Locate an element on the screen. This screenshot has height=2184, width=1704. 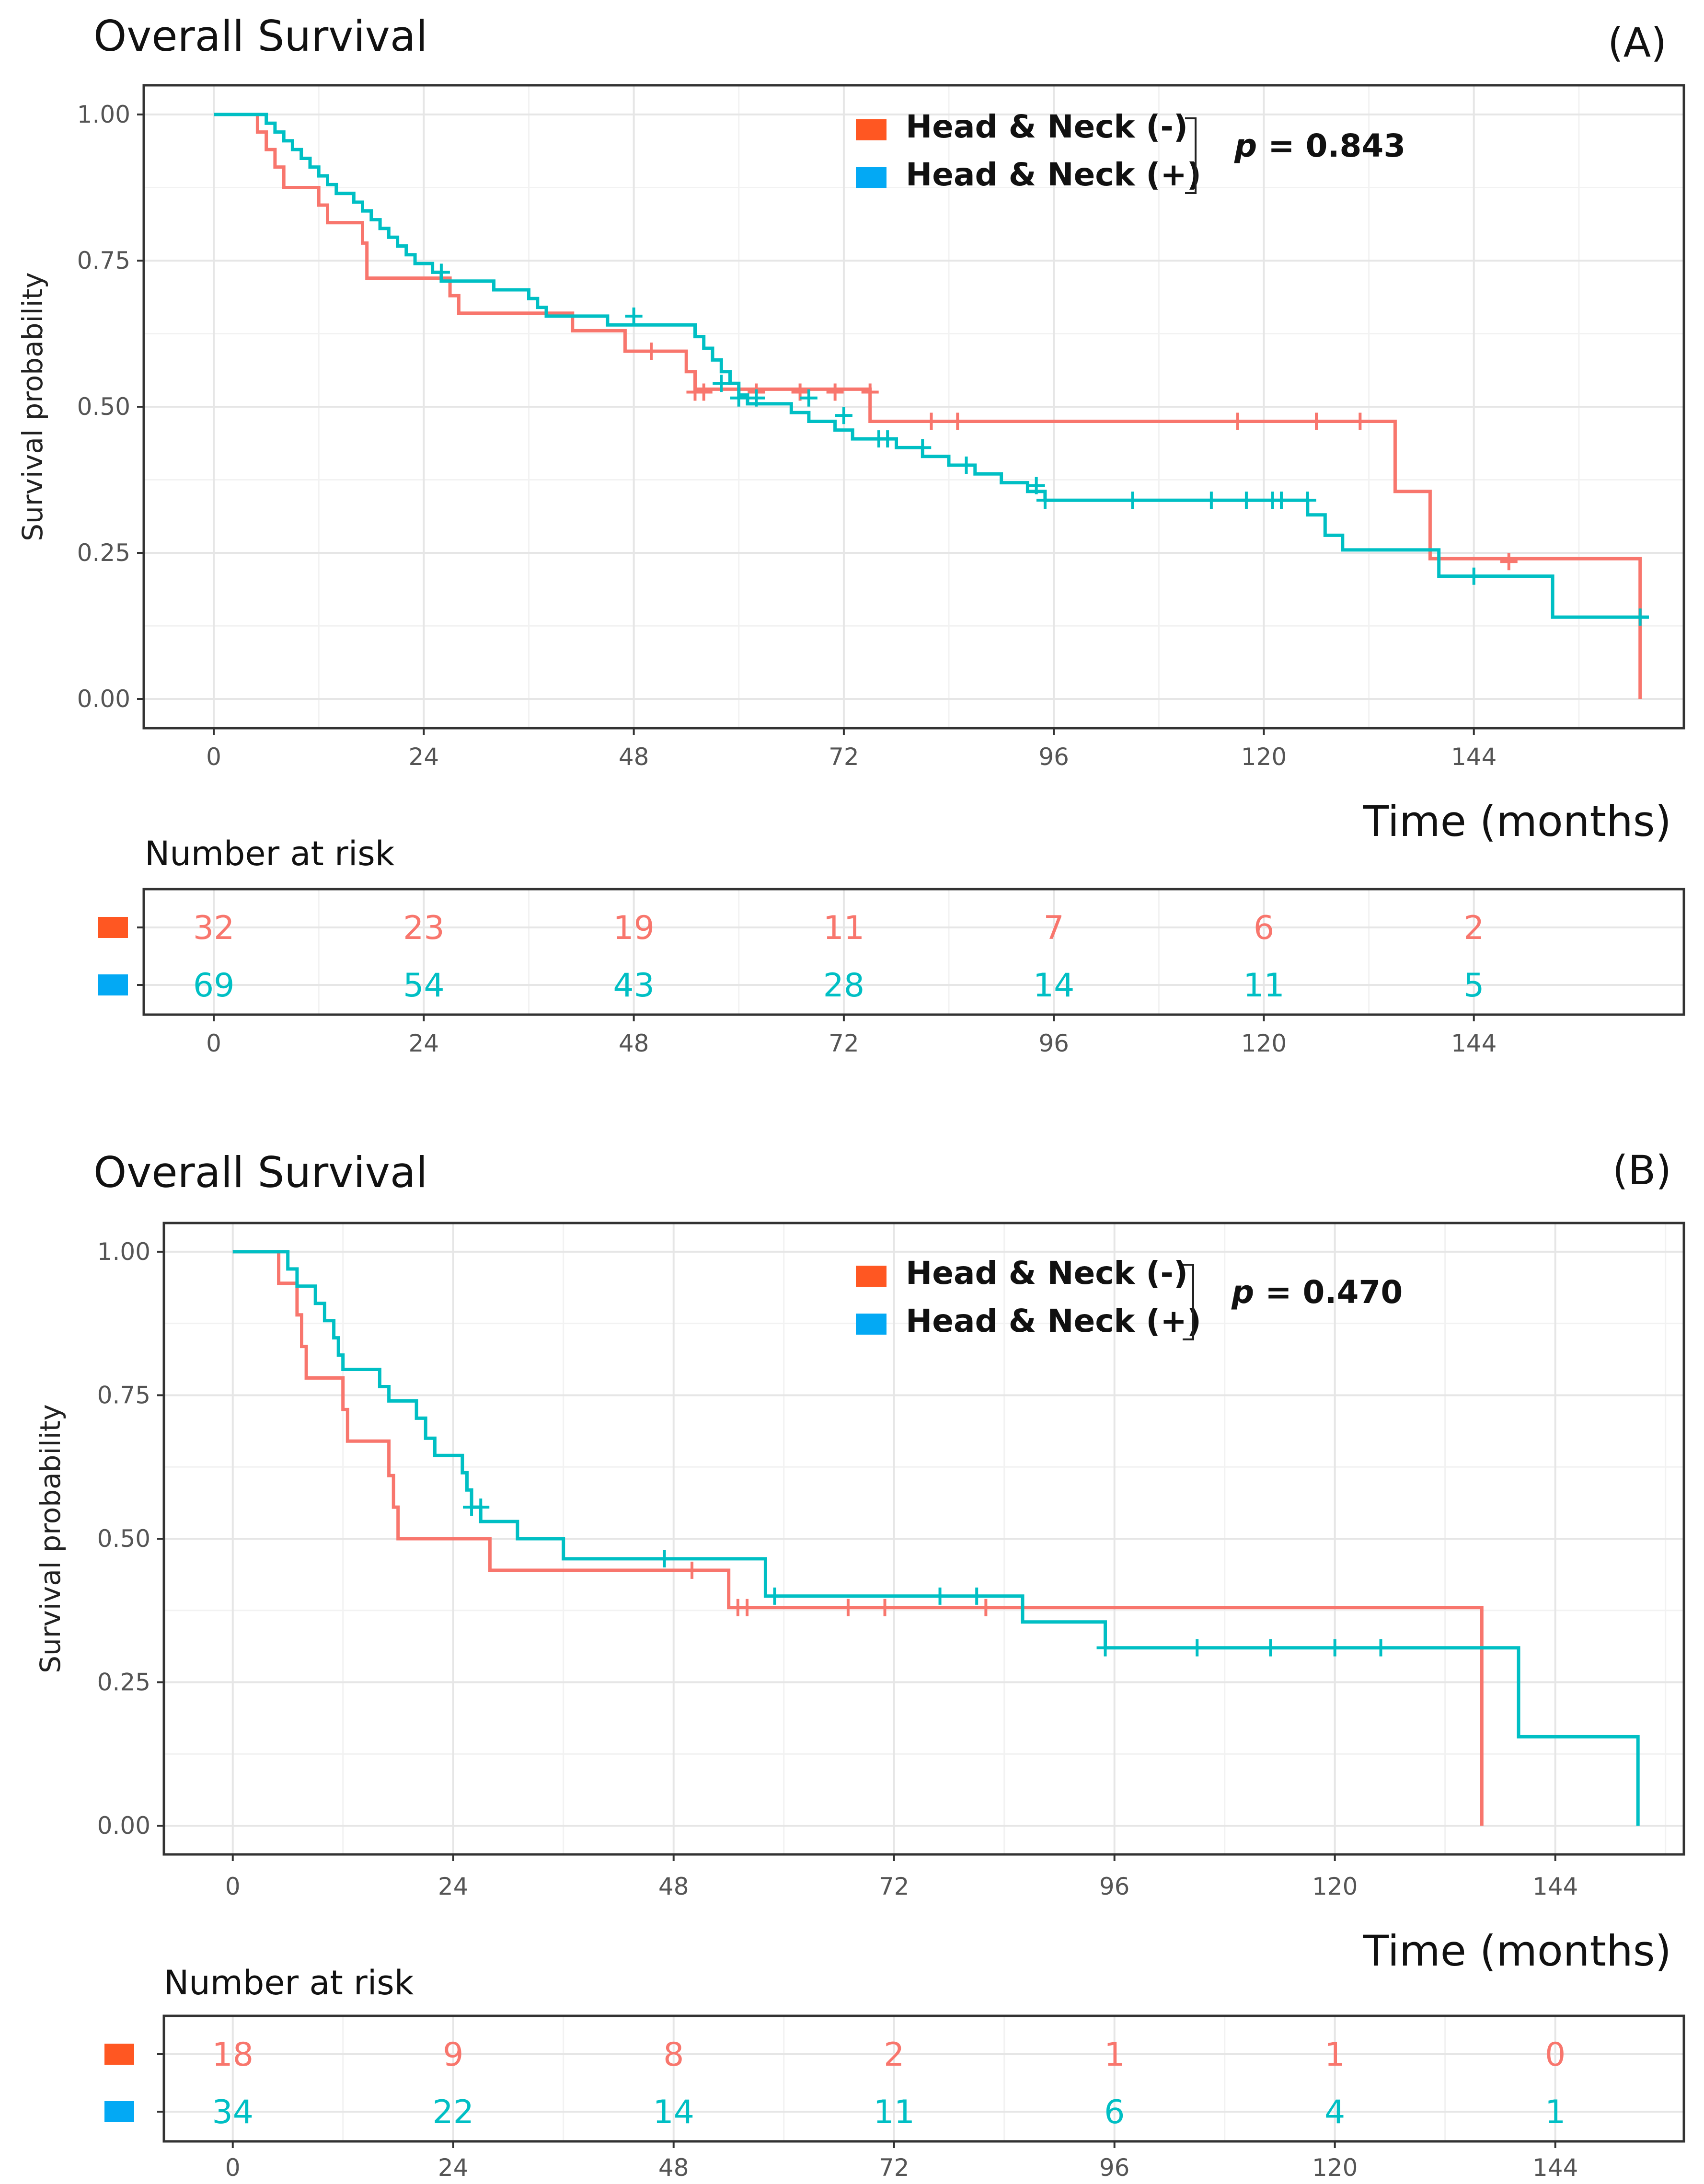
chart-title: Overall Survival is located at coordinates (260, 36).